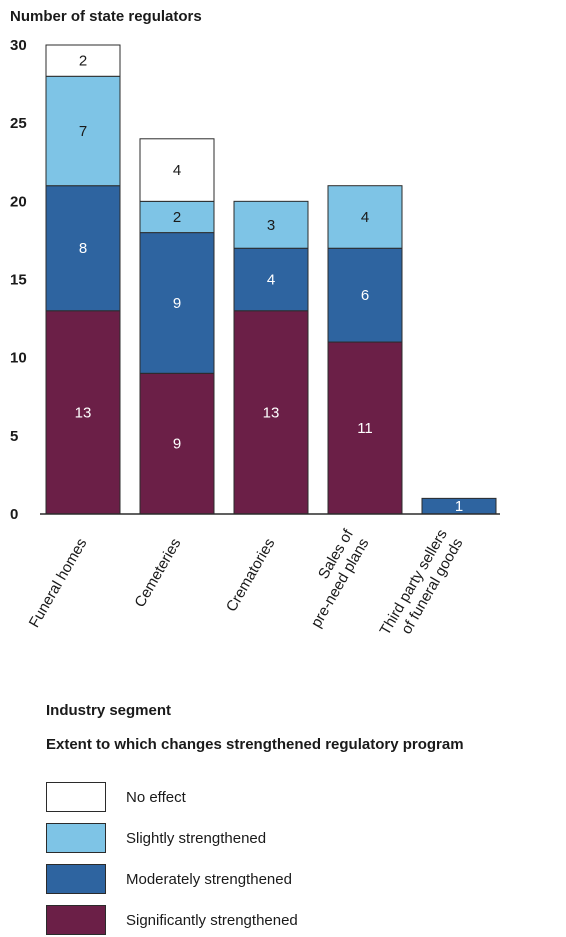 This screenshot has height=937, width=566. I want to click on data-label-no-effect-cemeteries: 4, so click(177, 170).